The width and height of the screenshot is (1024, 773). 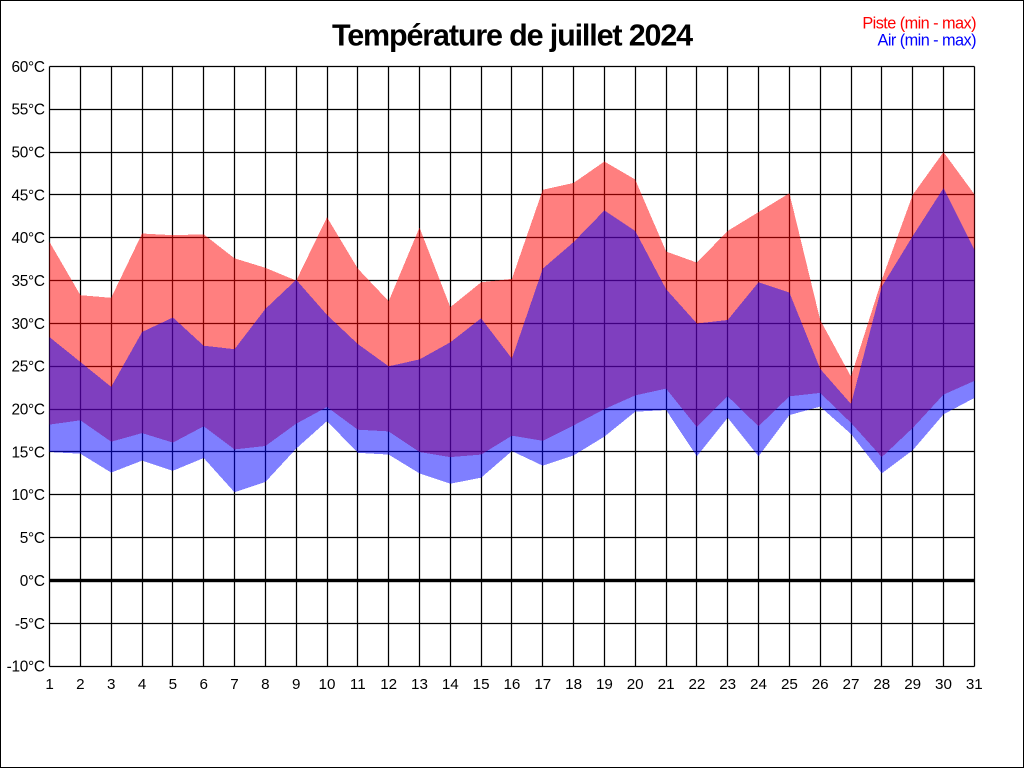 I want to click on svg-text: Température de juillet 2024, so click(x=512, y=36).